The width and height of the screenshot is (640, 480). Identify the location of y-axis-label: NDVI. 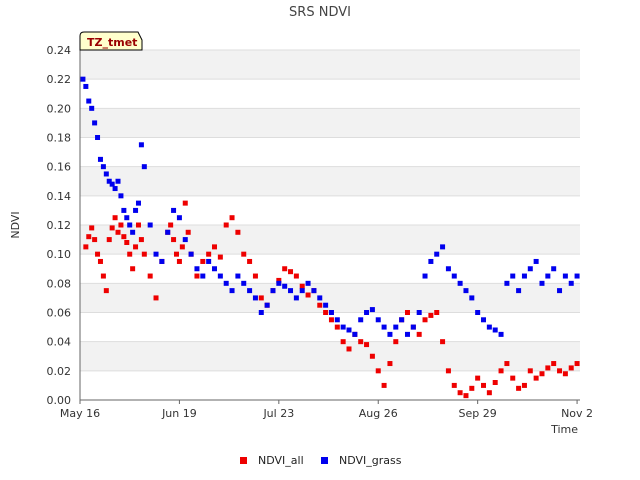
(15, 224).